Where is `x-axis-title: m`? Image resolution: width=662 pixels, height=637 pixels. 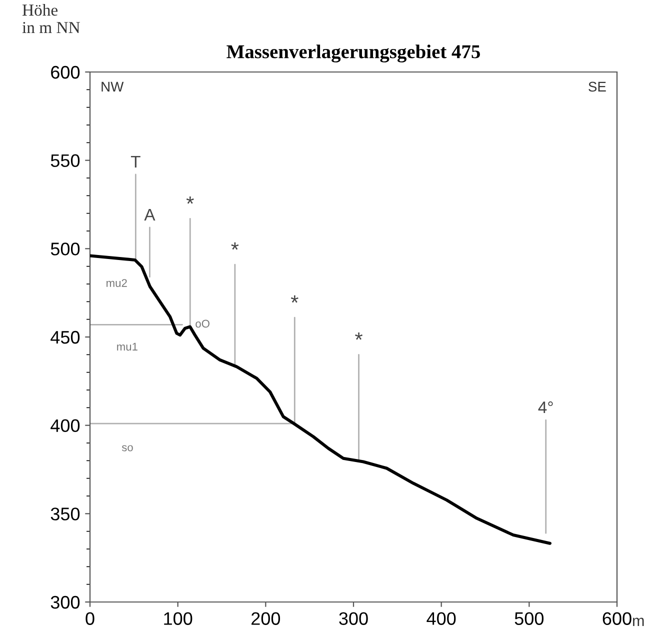 x-axis-title: m is located at coordinates (638, 622).